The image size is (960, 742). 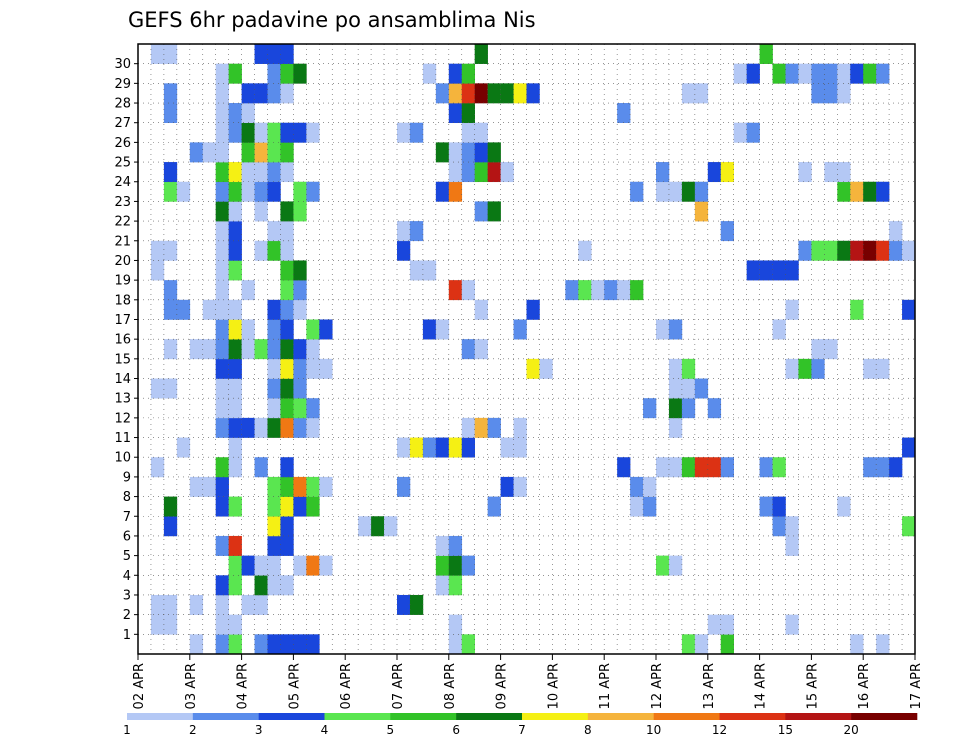 I want to click on x-tick-label: 09 APR, so click(x=502, y=686).